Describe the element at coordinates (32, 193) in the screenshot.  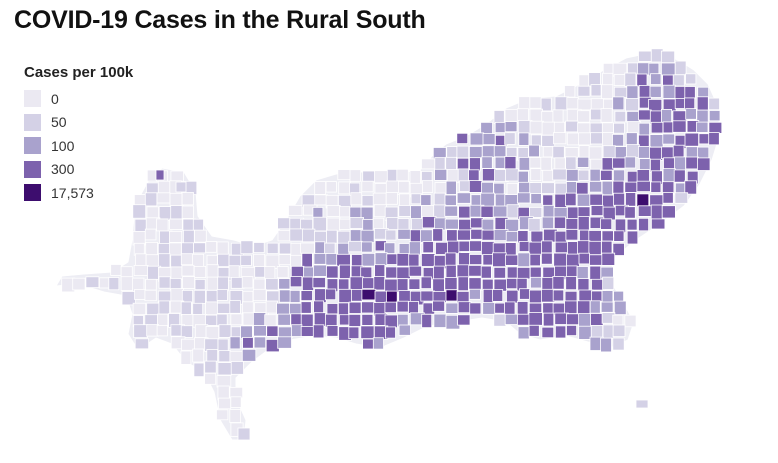
I see `legend-swatch` at that location.